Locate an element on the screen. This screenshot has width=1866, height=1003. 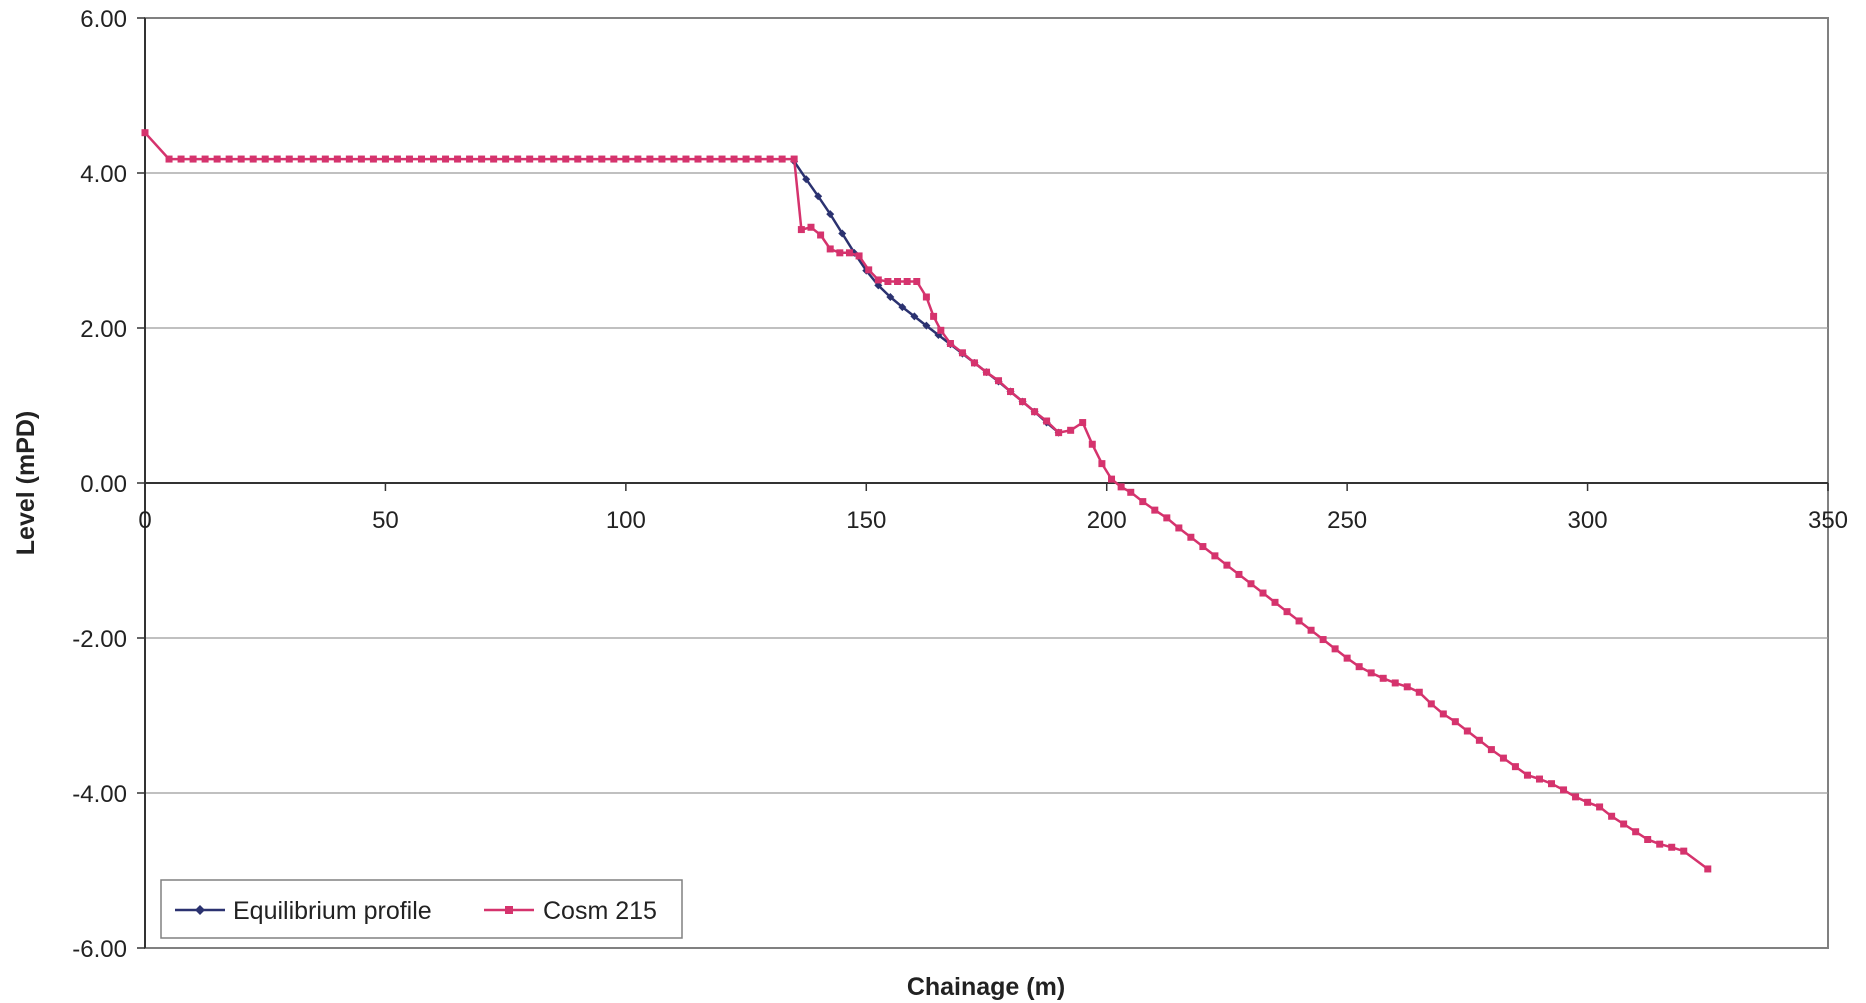
y-tick-label: -4.00 is located at coordinates (99, 794).